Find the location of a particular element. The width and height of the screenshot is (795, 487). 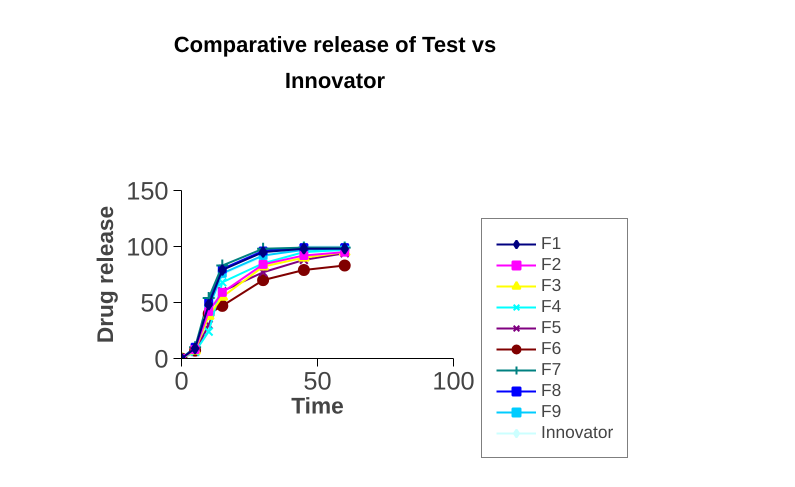

y-tick-label: 50 is located at coordinates (154, 304).